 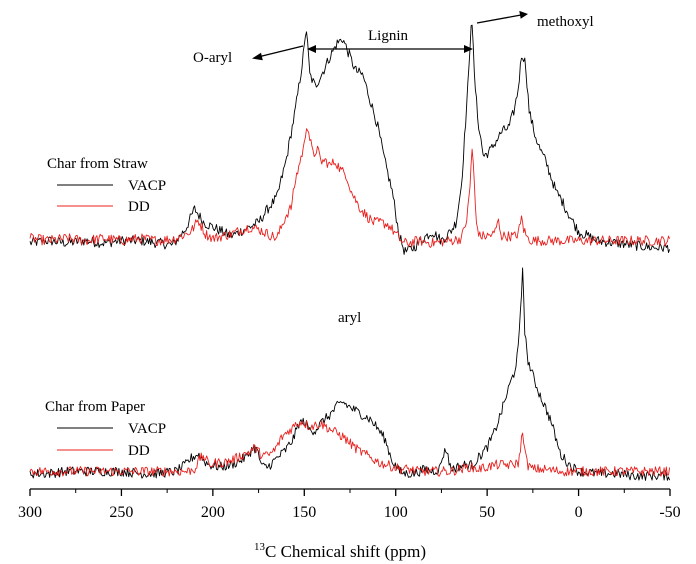 I want to click on arrow-o-aryl-head, so click(x=257, y=56).